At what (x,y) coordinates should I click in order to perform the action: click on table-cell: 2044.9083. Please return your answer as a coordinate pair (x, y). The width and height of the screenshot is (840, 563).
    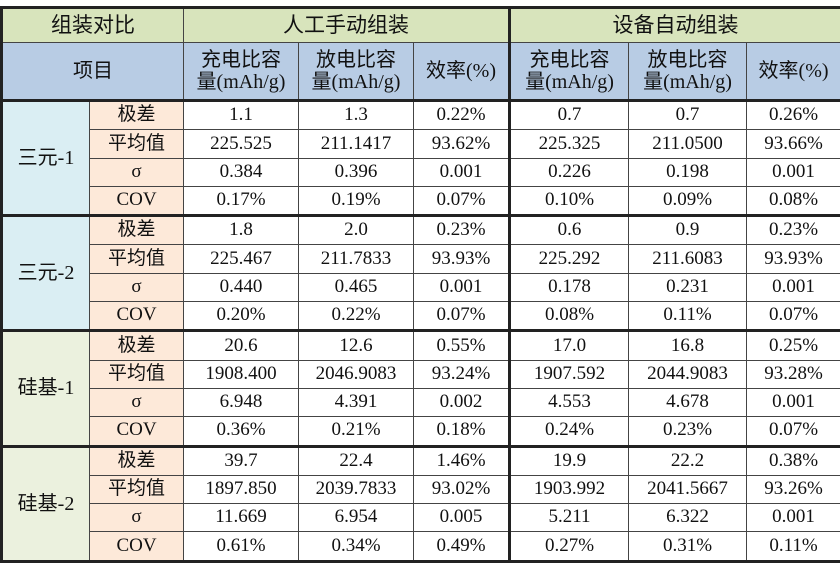
    Looking at the image, I should click on (688, 374).